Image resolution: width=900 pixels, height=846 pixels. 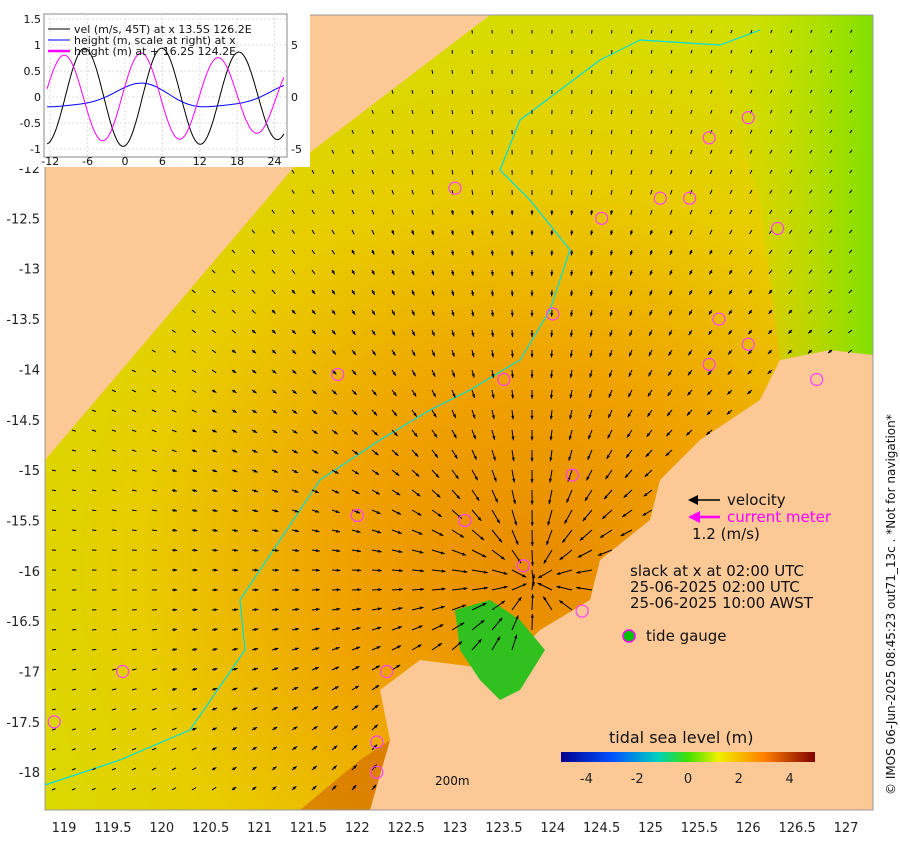 I want to click on y-tick-label: -17, so click(x=29, y=673).